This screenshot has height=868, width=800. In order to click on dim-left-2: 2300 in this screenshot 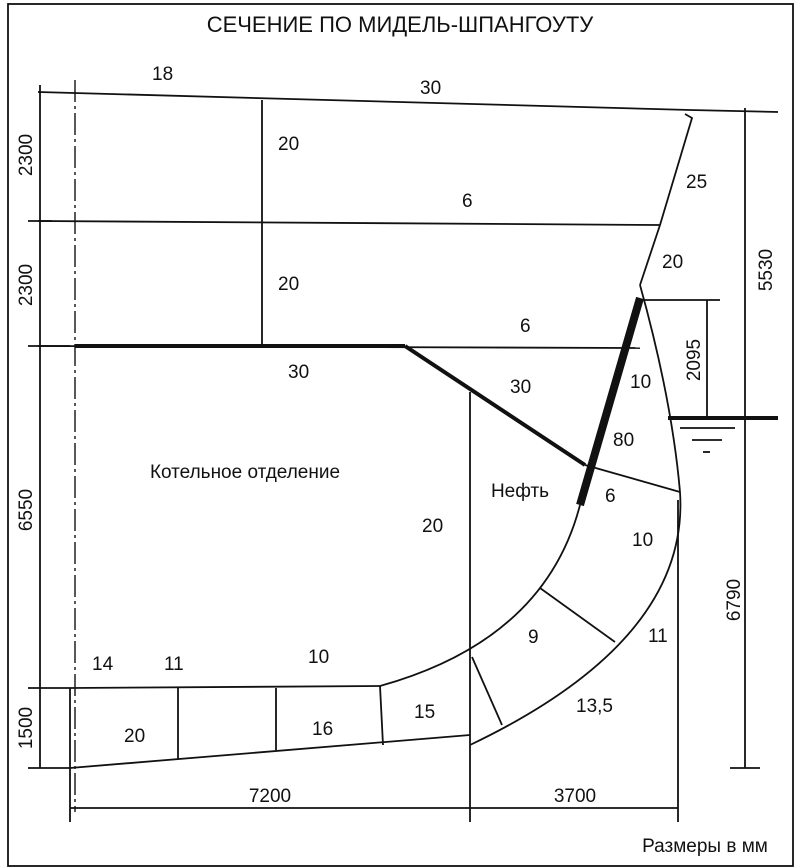, I will do `click(26, 285)`.